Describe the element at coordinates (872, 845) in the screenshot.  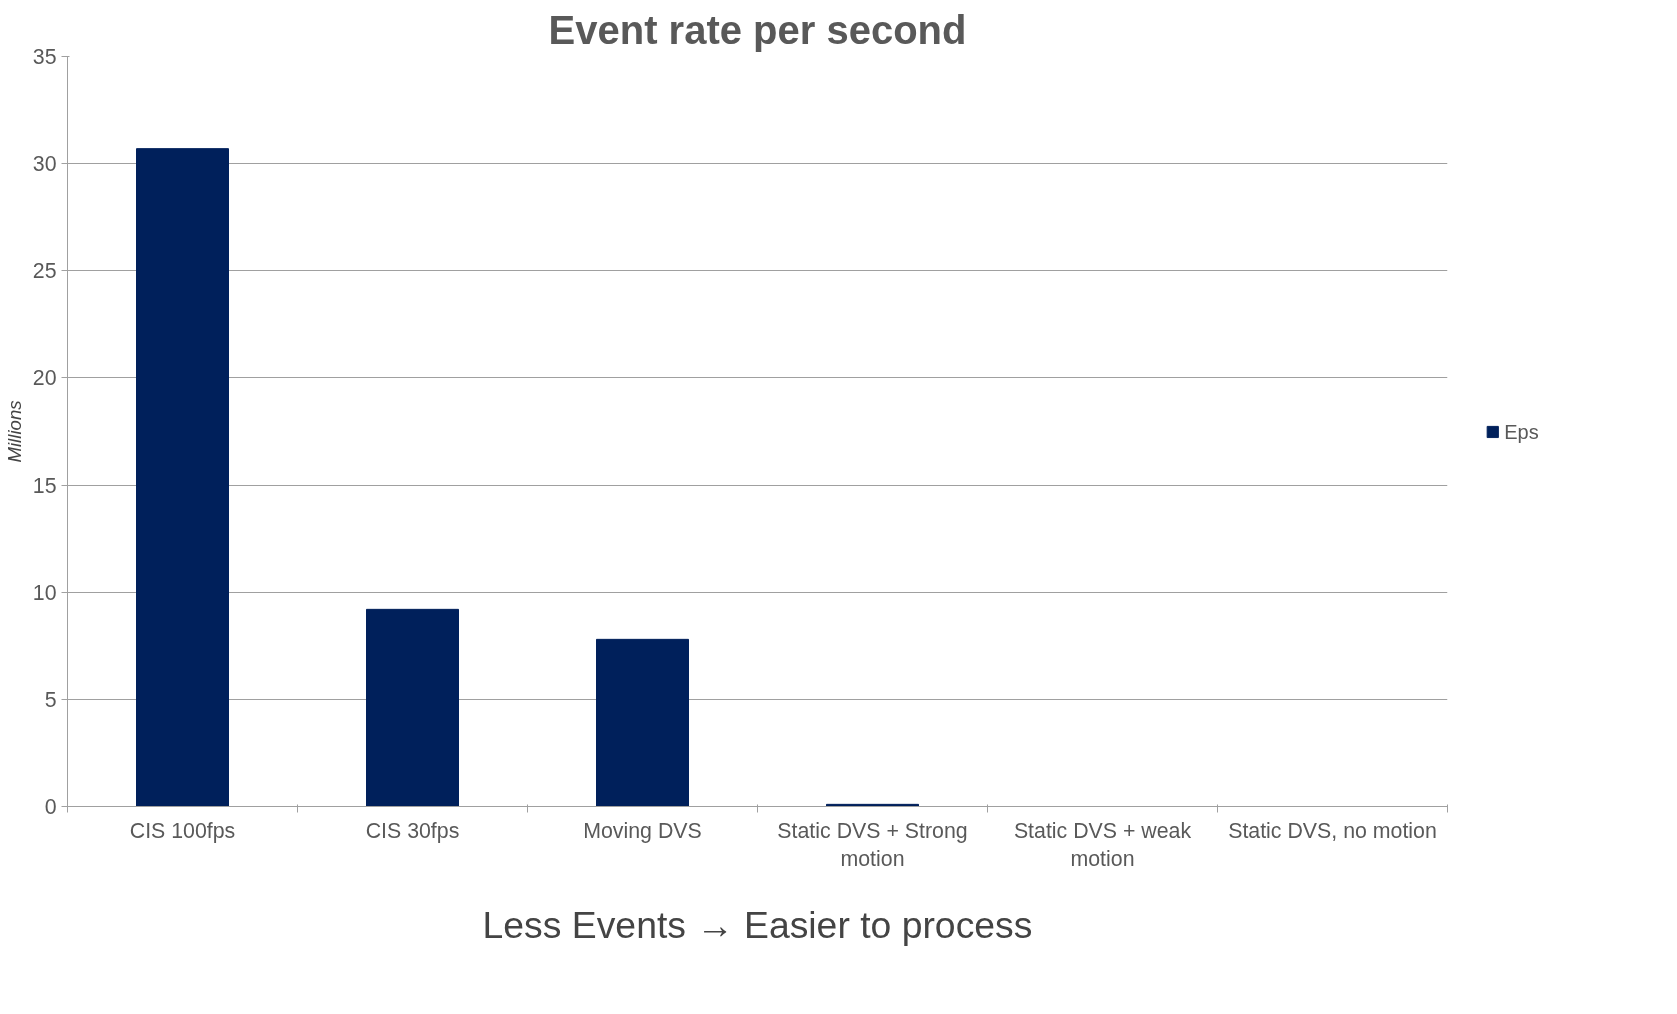
I see `x-tick-label: Static DVS + Strong motion` at that location.